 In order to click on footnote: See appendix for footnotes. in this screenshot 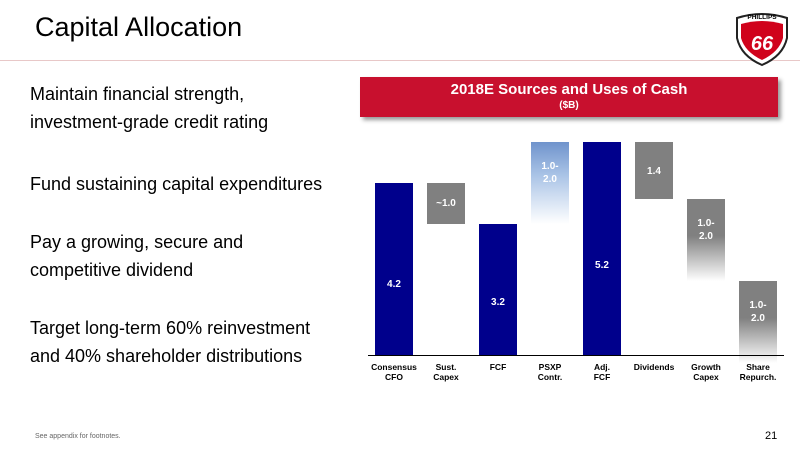, I will do `click(78, 436)`.